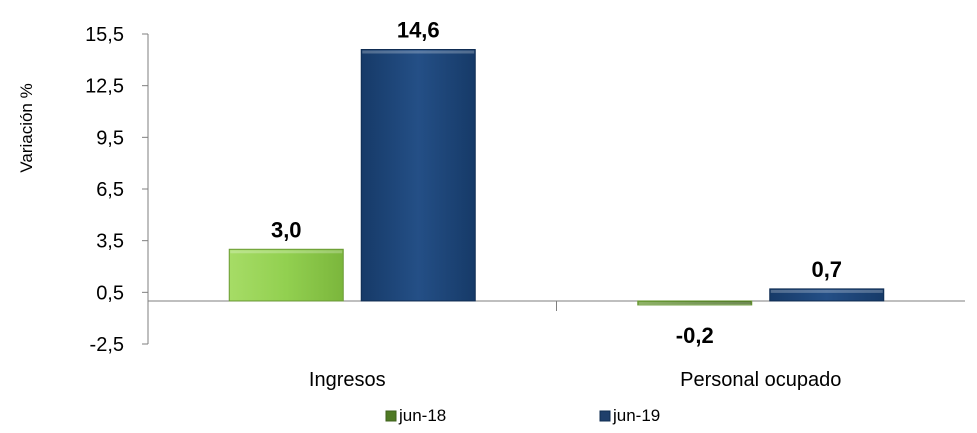 This screenshot has width=977, height=433. What do you see at coordinates (760, 380) in the screenshot?
I see `category-label: Personal ocupado` at bounding box center [760, 380].